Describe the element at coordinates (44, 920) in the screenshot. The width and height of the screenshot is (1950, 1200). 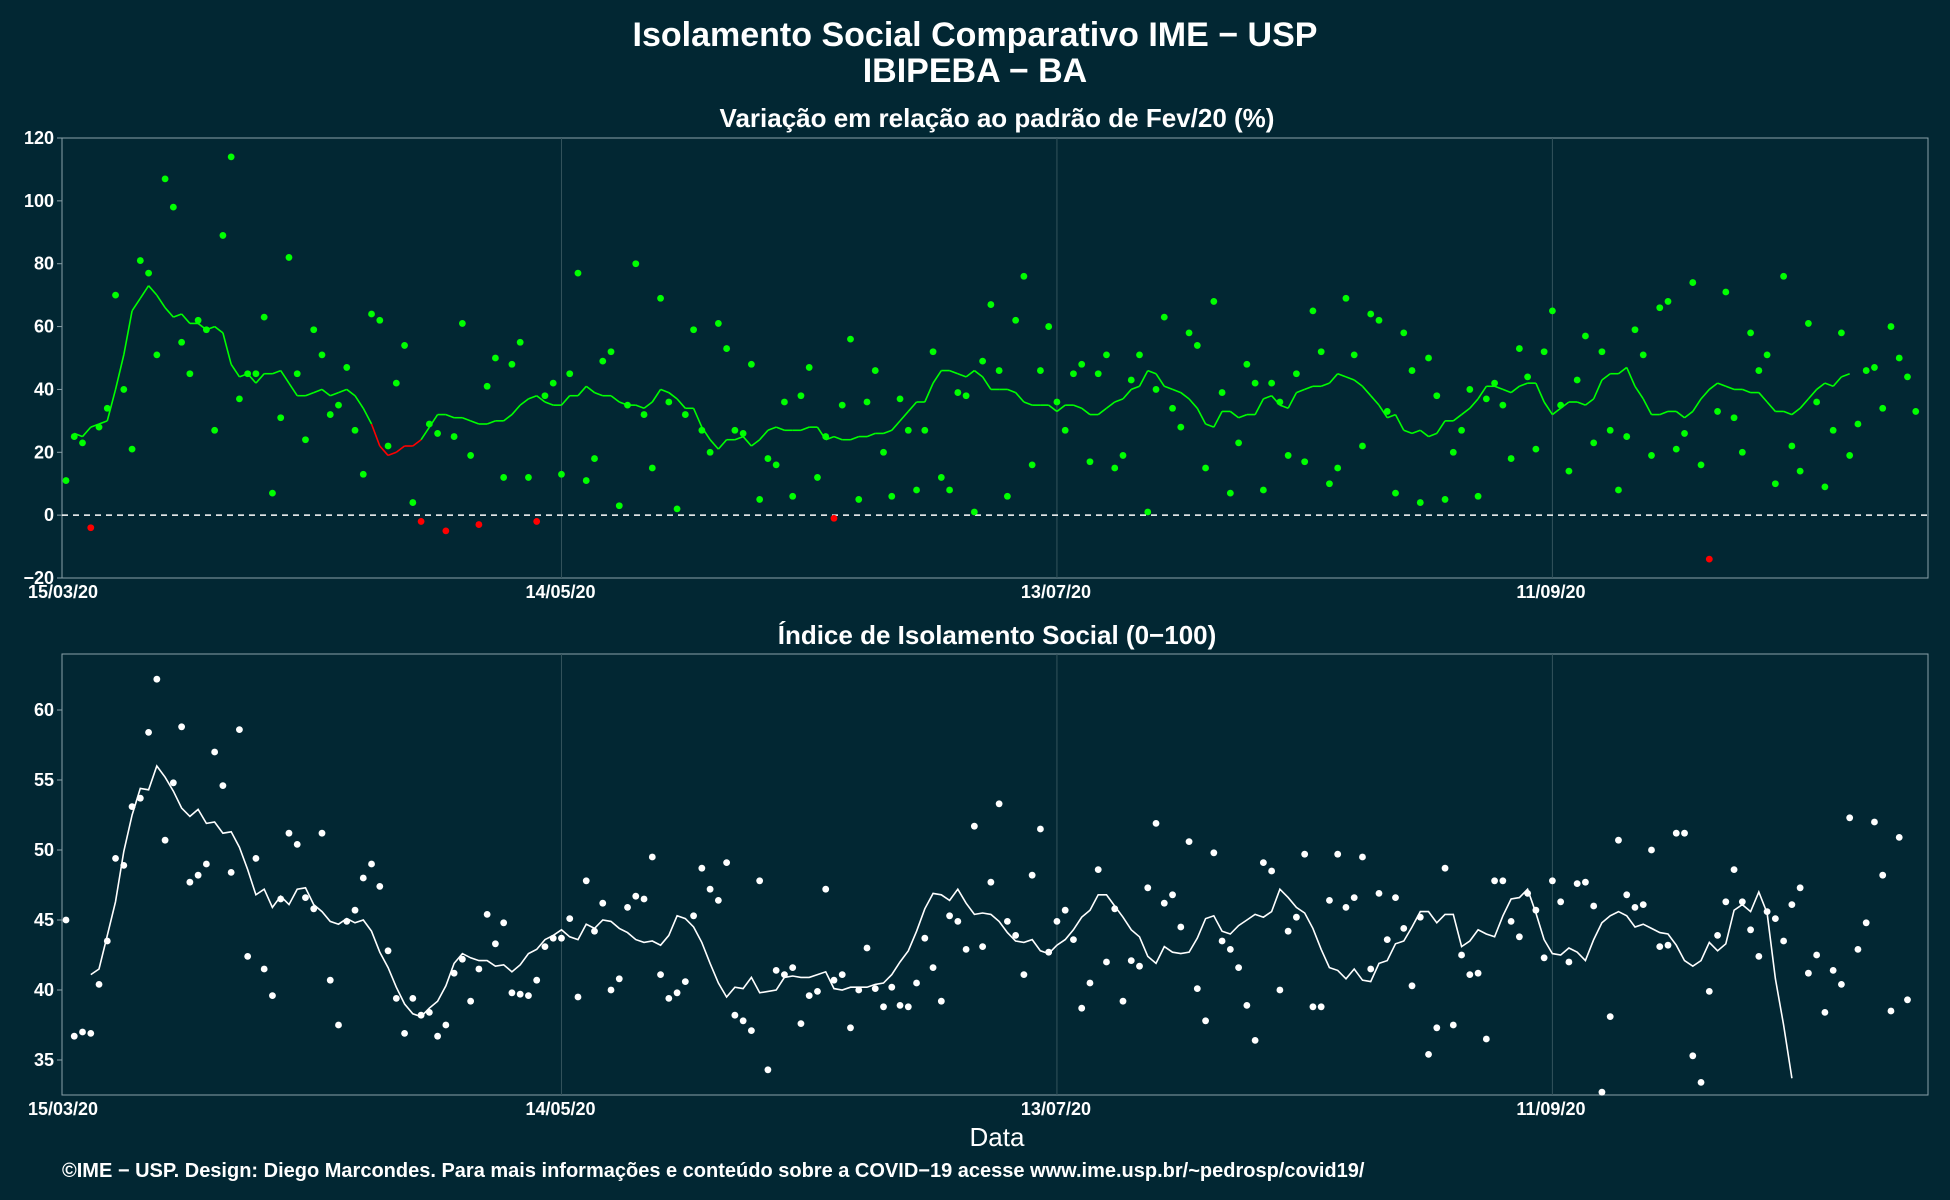
I see `index-y-tick-label: 45` at that location.